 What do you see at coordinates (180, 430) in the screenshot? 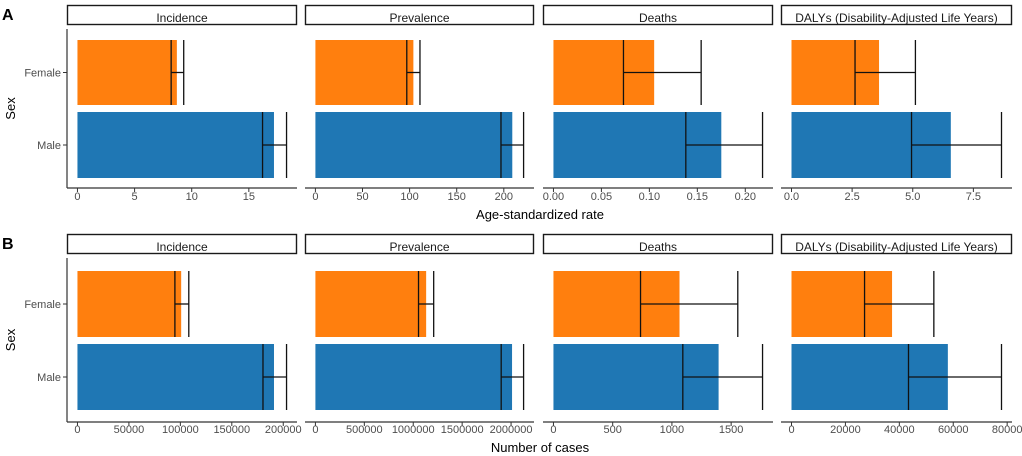
I see `x-tick-label: 100000` at bounding box center [180, 430].